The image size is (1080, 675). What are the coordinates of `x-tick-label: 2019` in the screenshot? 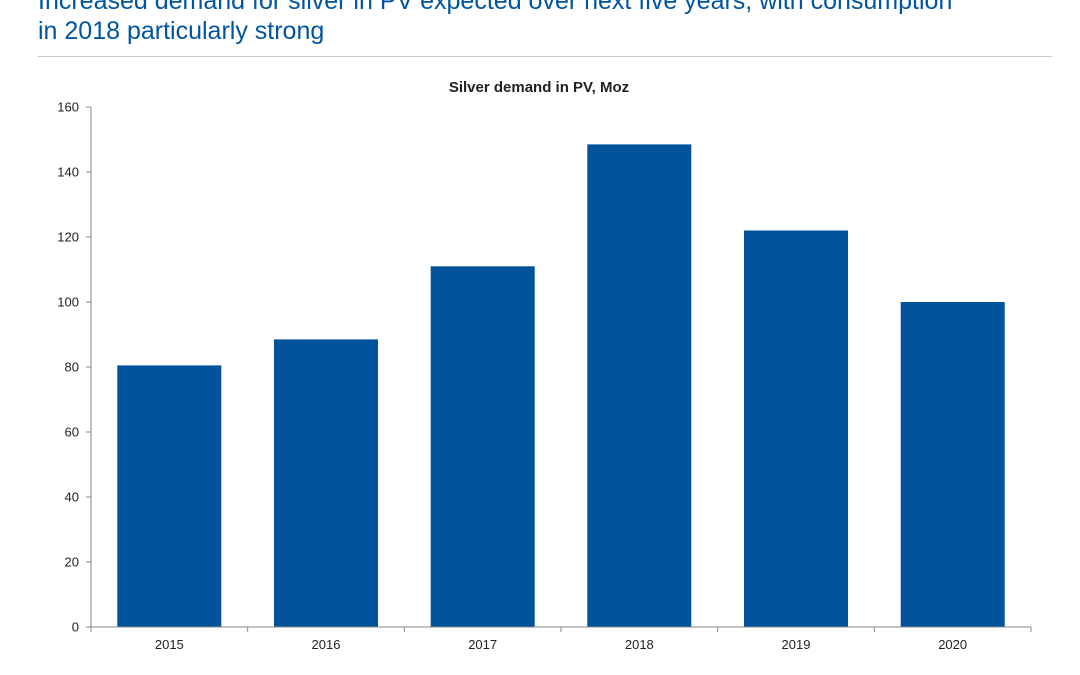 It's located at (796, 644).